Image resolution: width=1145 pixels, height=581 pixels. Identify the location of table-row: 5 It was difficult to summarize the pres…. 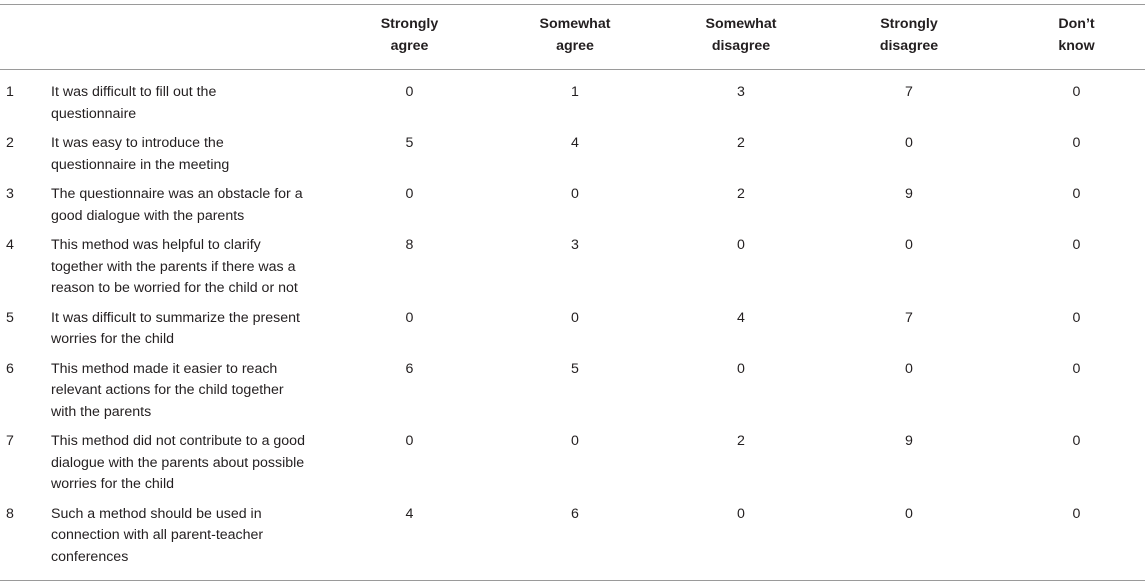
(572, 330).